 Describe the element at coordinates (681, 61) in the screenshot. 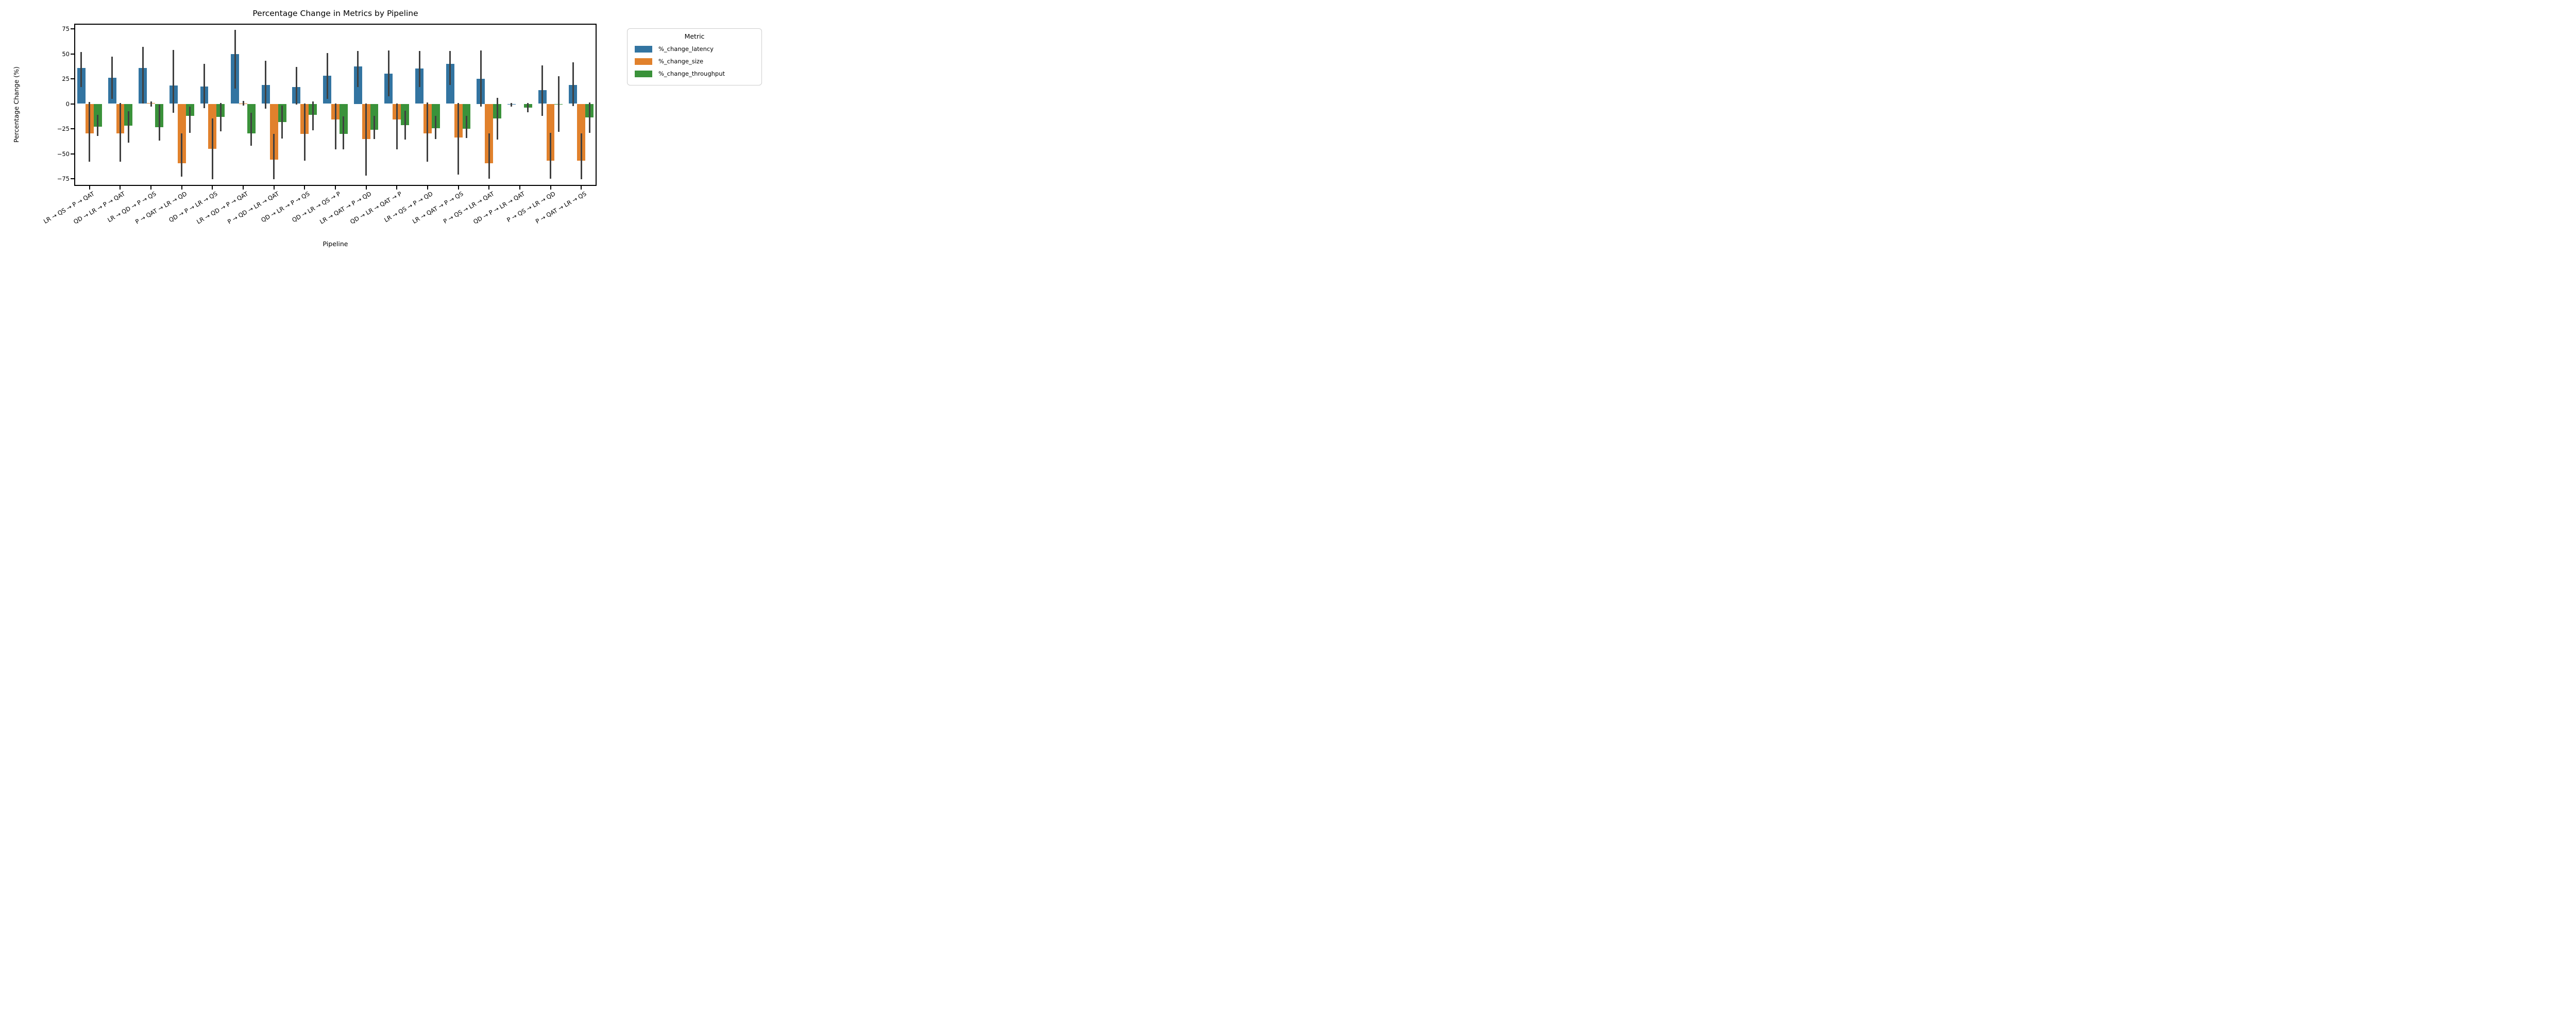

I see `legend-label: %_change_size` at that location.